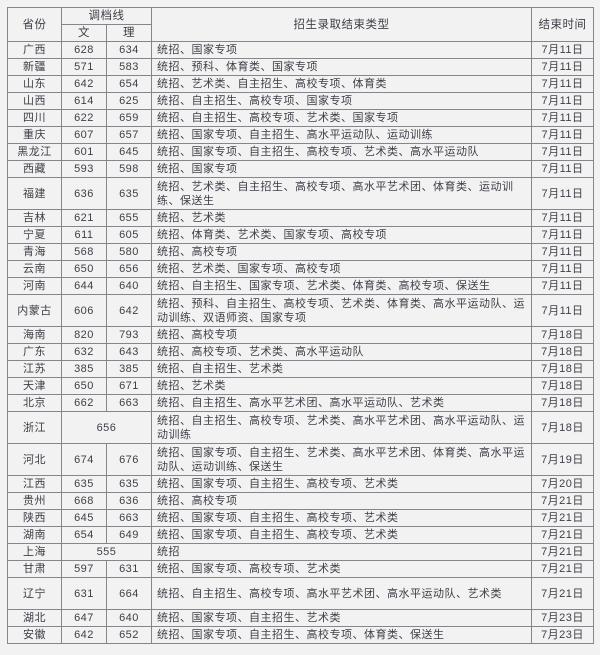  I want to click on wen-score-cell: 607, so click(84, 135).